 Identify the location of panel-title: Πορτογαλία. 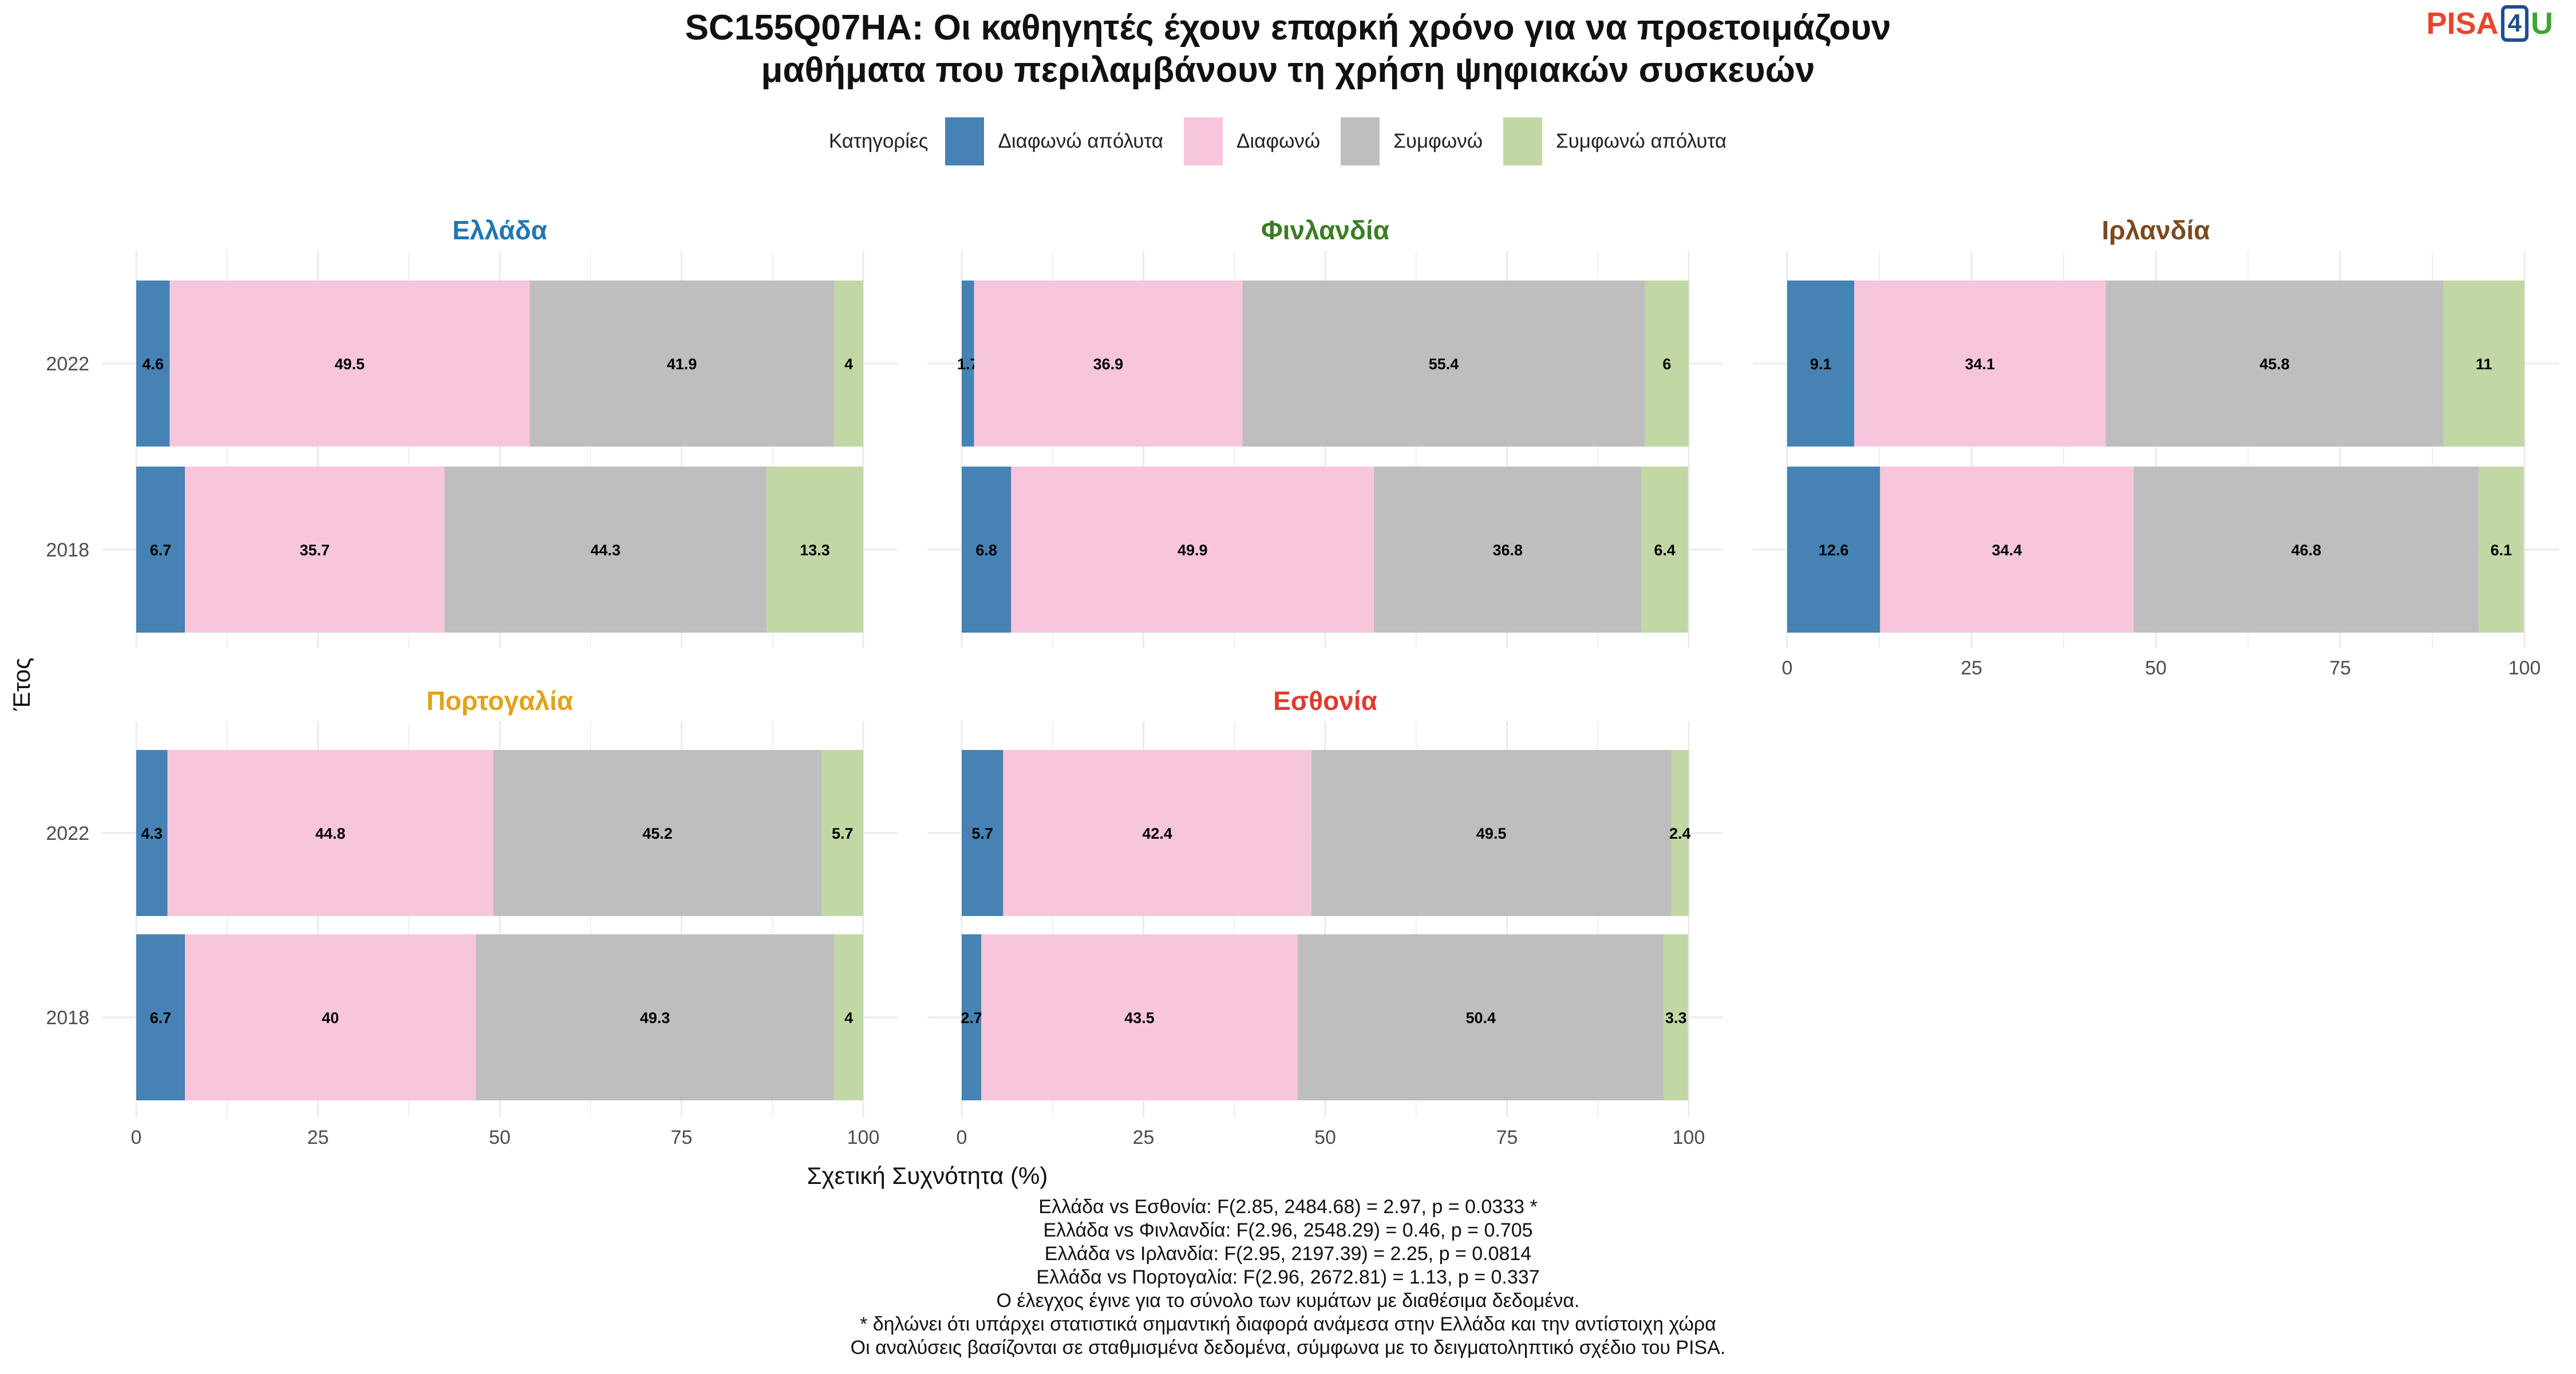
(499, 701).